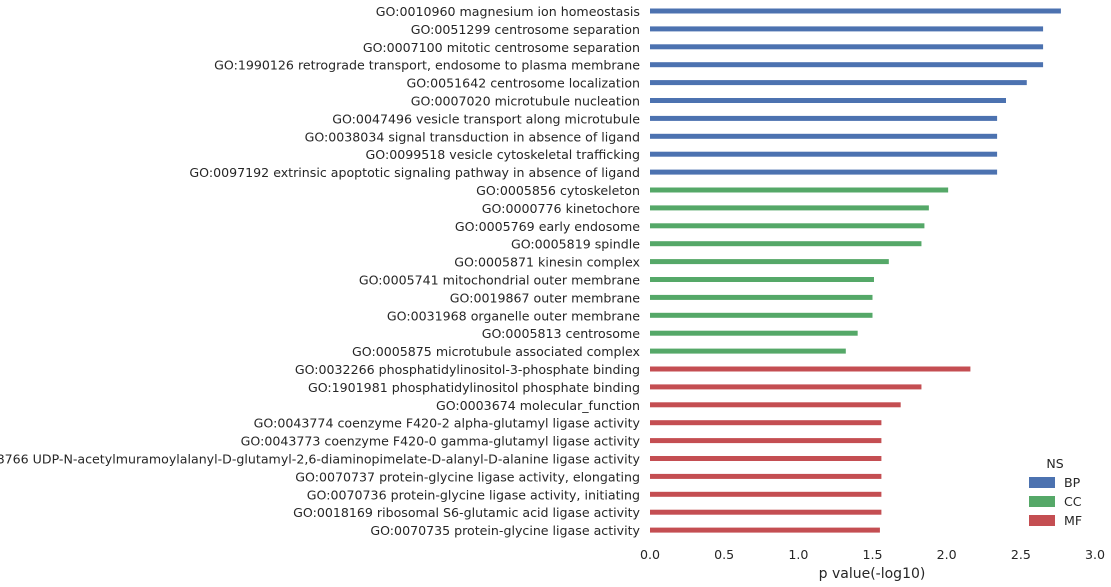 Image resolution: width=1111 pixels, height=587 pixels. Describe the element at coordinates (545, 297) in the screenshot. I see `category-label: GO:0019867 outer membrane` at that location.